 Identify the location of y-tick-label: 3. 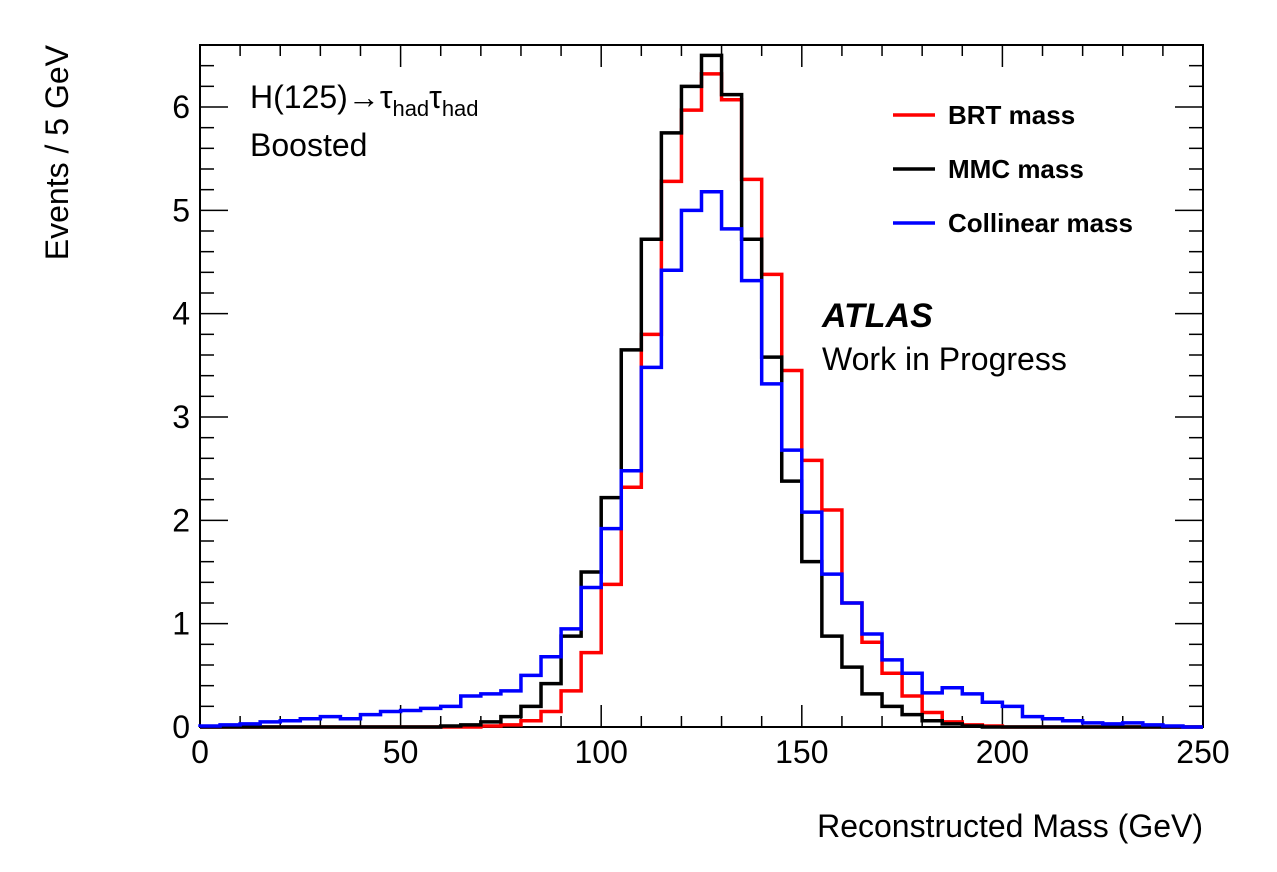
(181, 417).